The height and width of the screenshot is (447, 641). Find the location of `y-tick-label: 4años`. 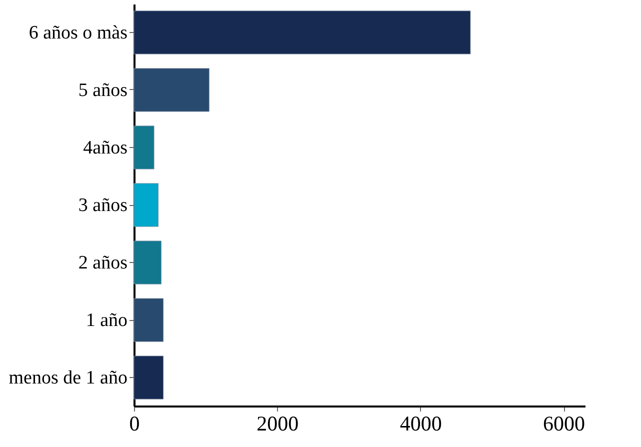

y-tick-label: 4años is located at coordinates (105, 147).